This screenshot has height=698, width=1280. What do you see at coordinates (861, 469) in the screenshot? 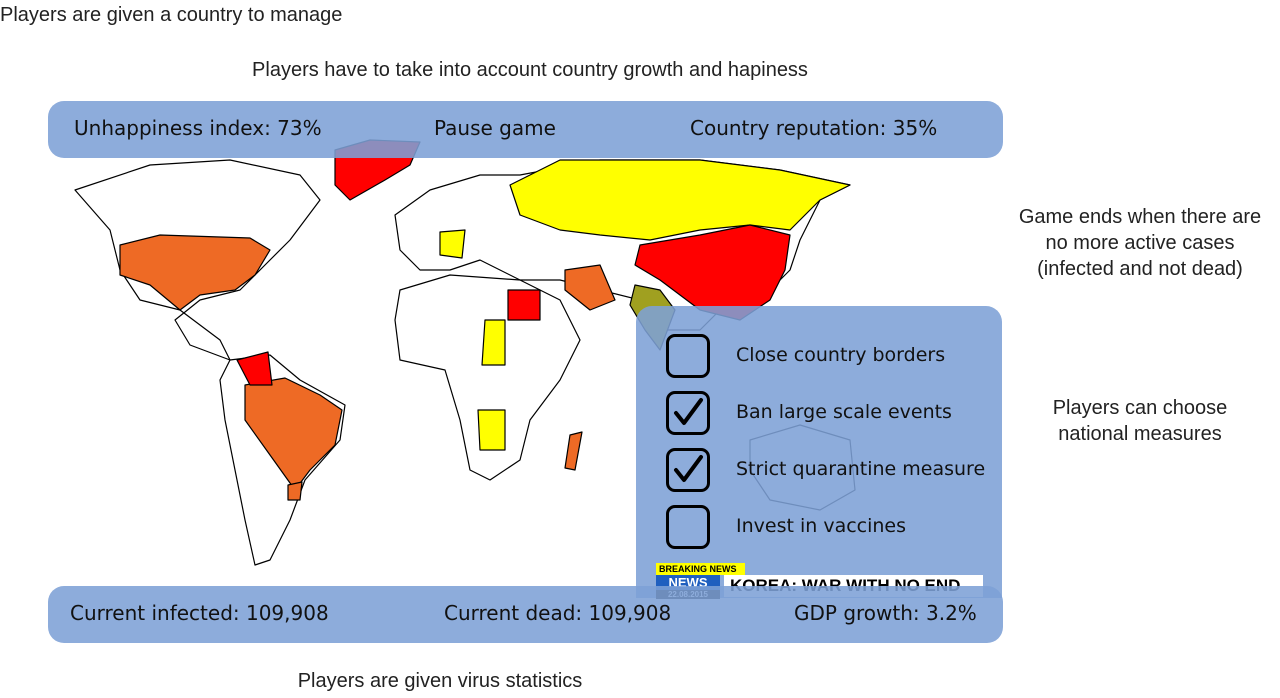
I see `measure-label: Strict quarantine measure` at bounding box center [861, 469].